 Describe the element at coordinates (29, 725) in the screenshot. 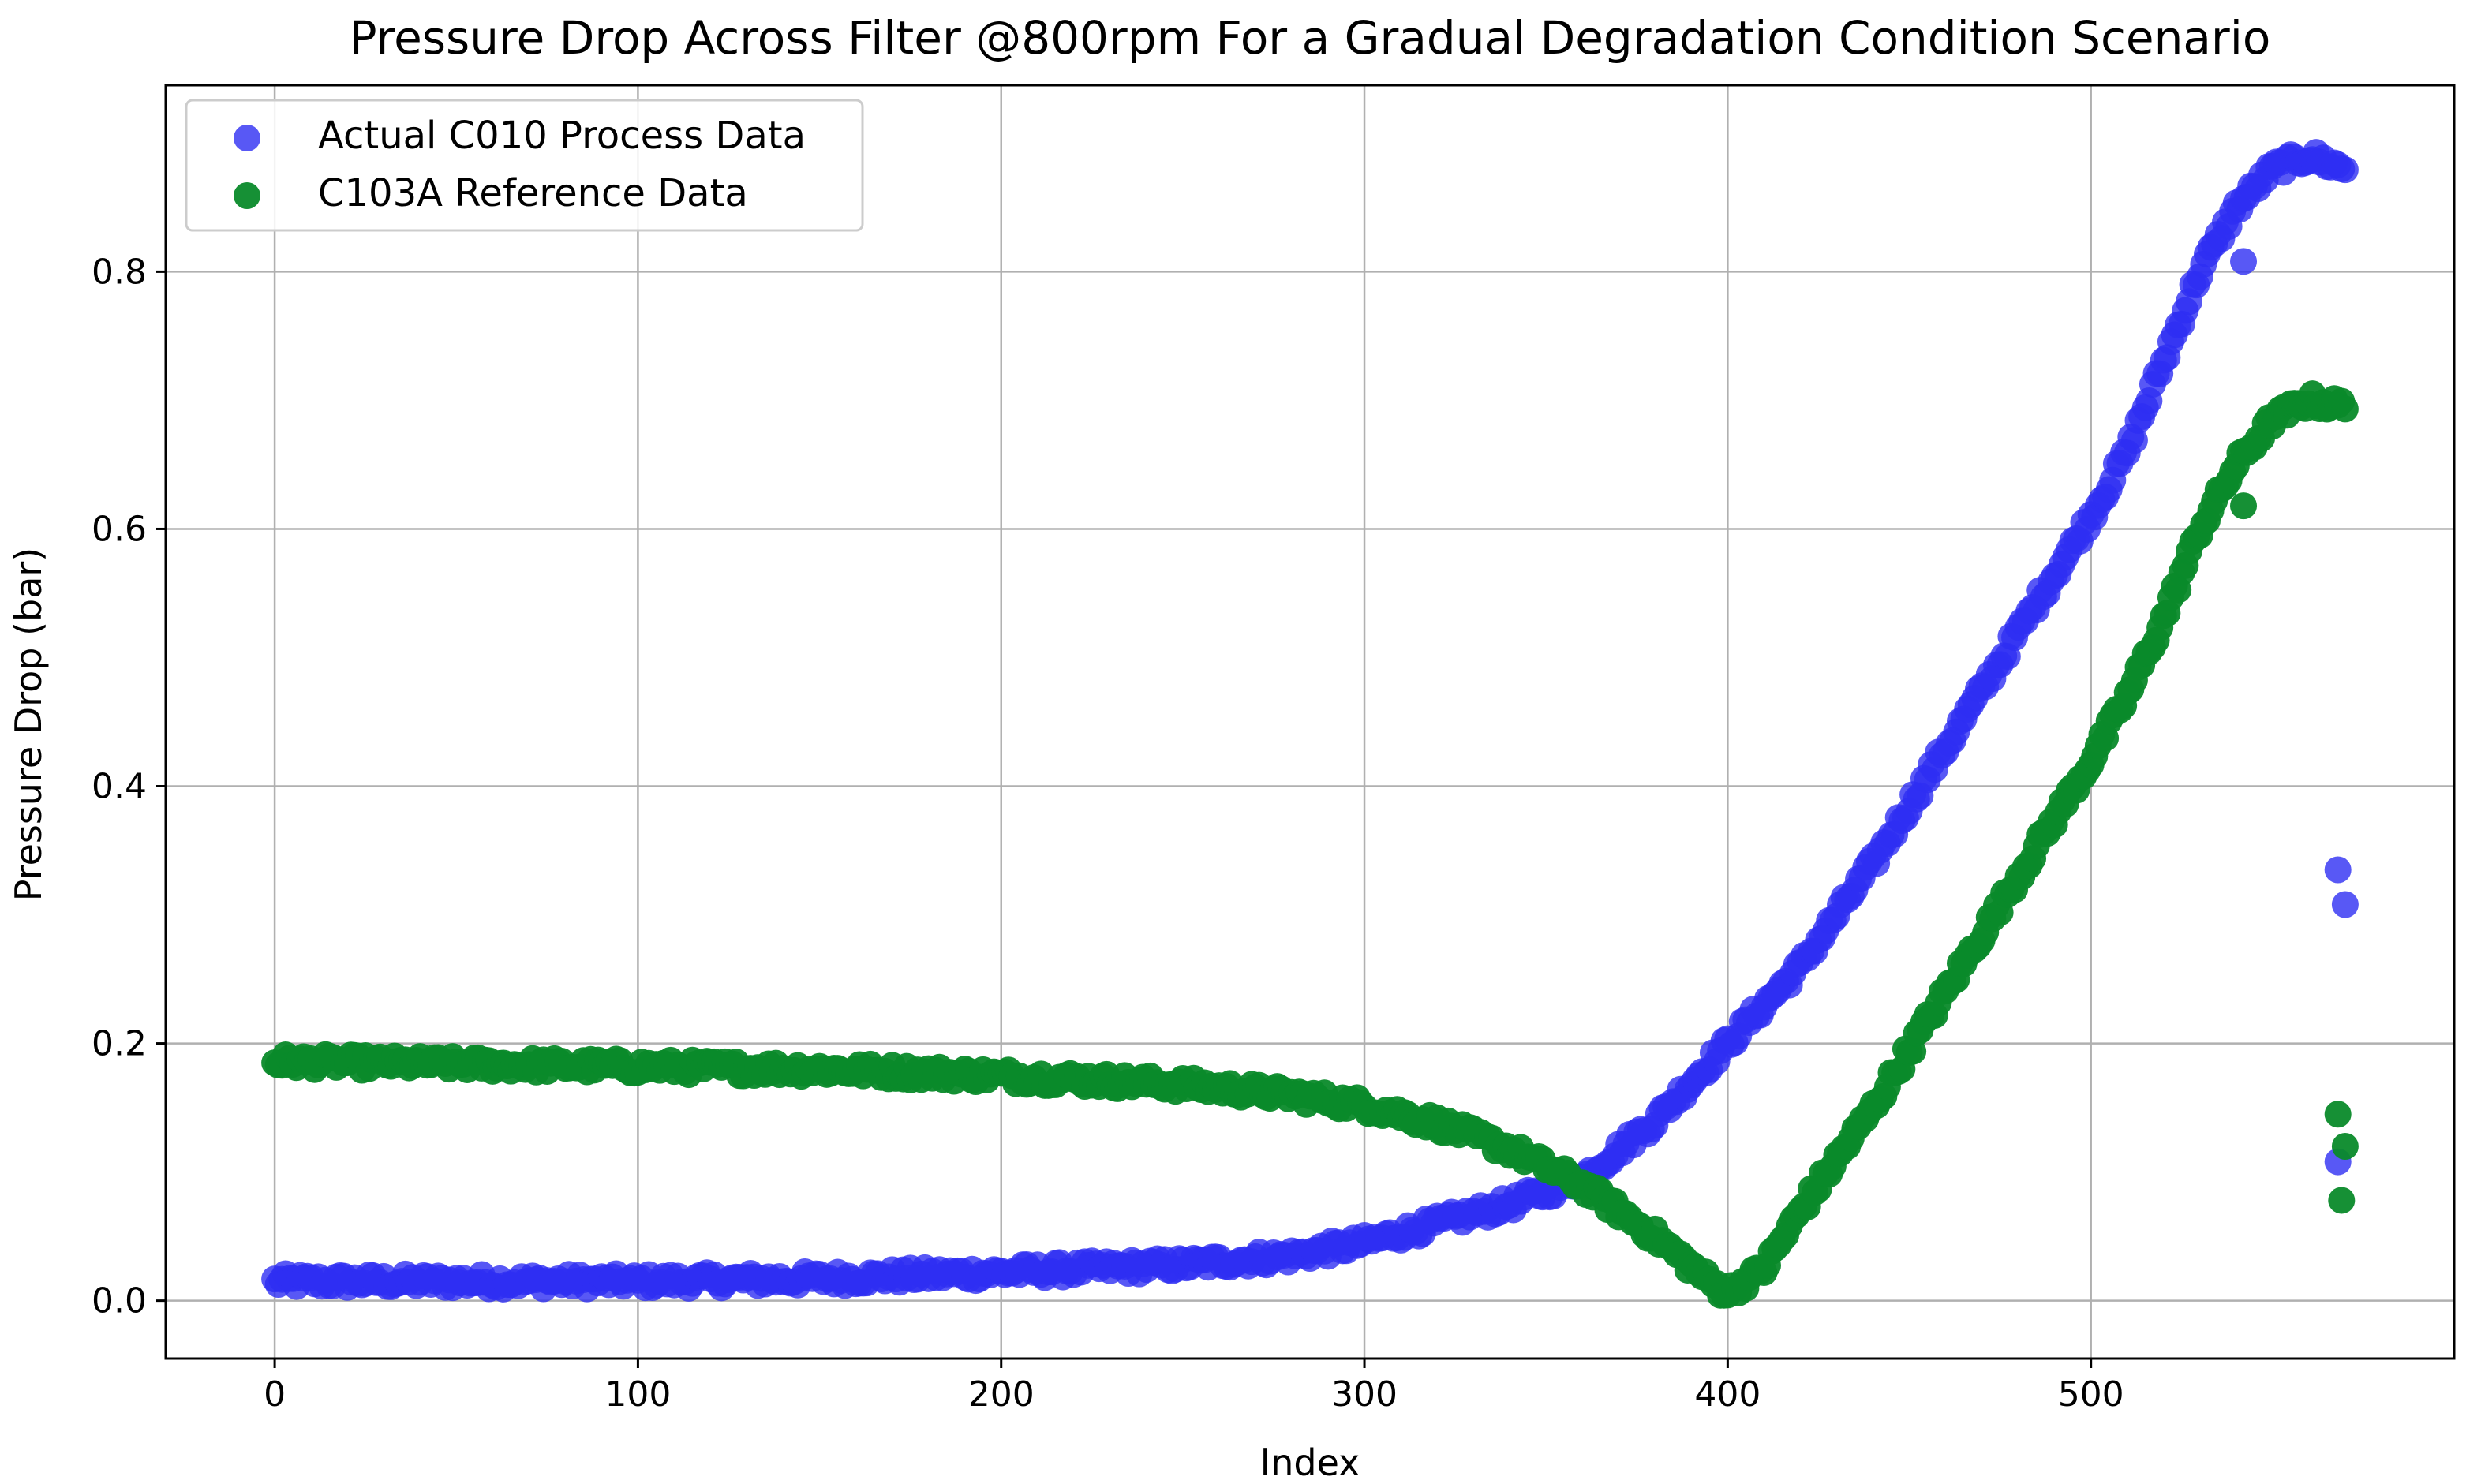

I see `y-axis-label: Pressure Drop (bar)` at that location.